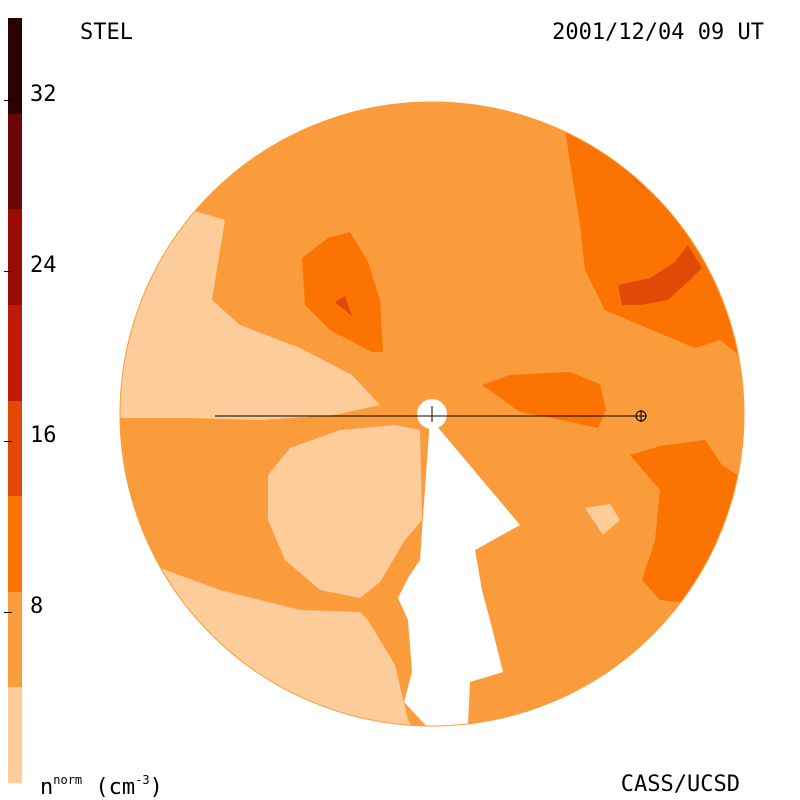  What do you see at coordinates (641, 416) in the screenshot?
I see `earth-icon` at bounding box center [641, 416].